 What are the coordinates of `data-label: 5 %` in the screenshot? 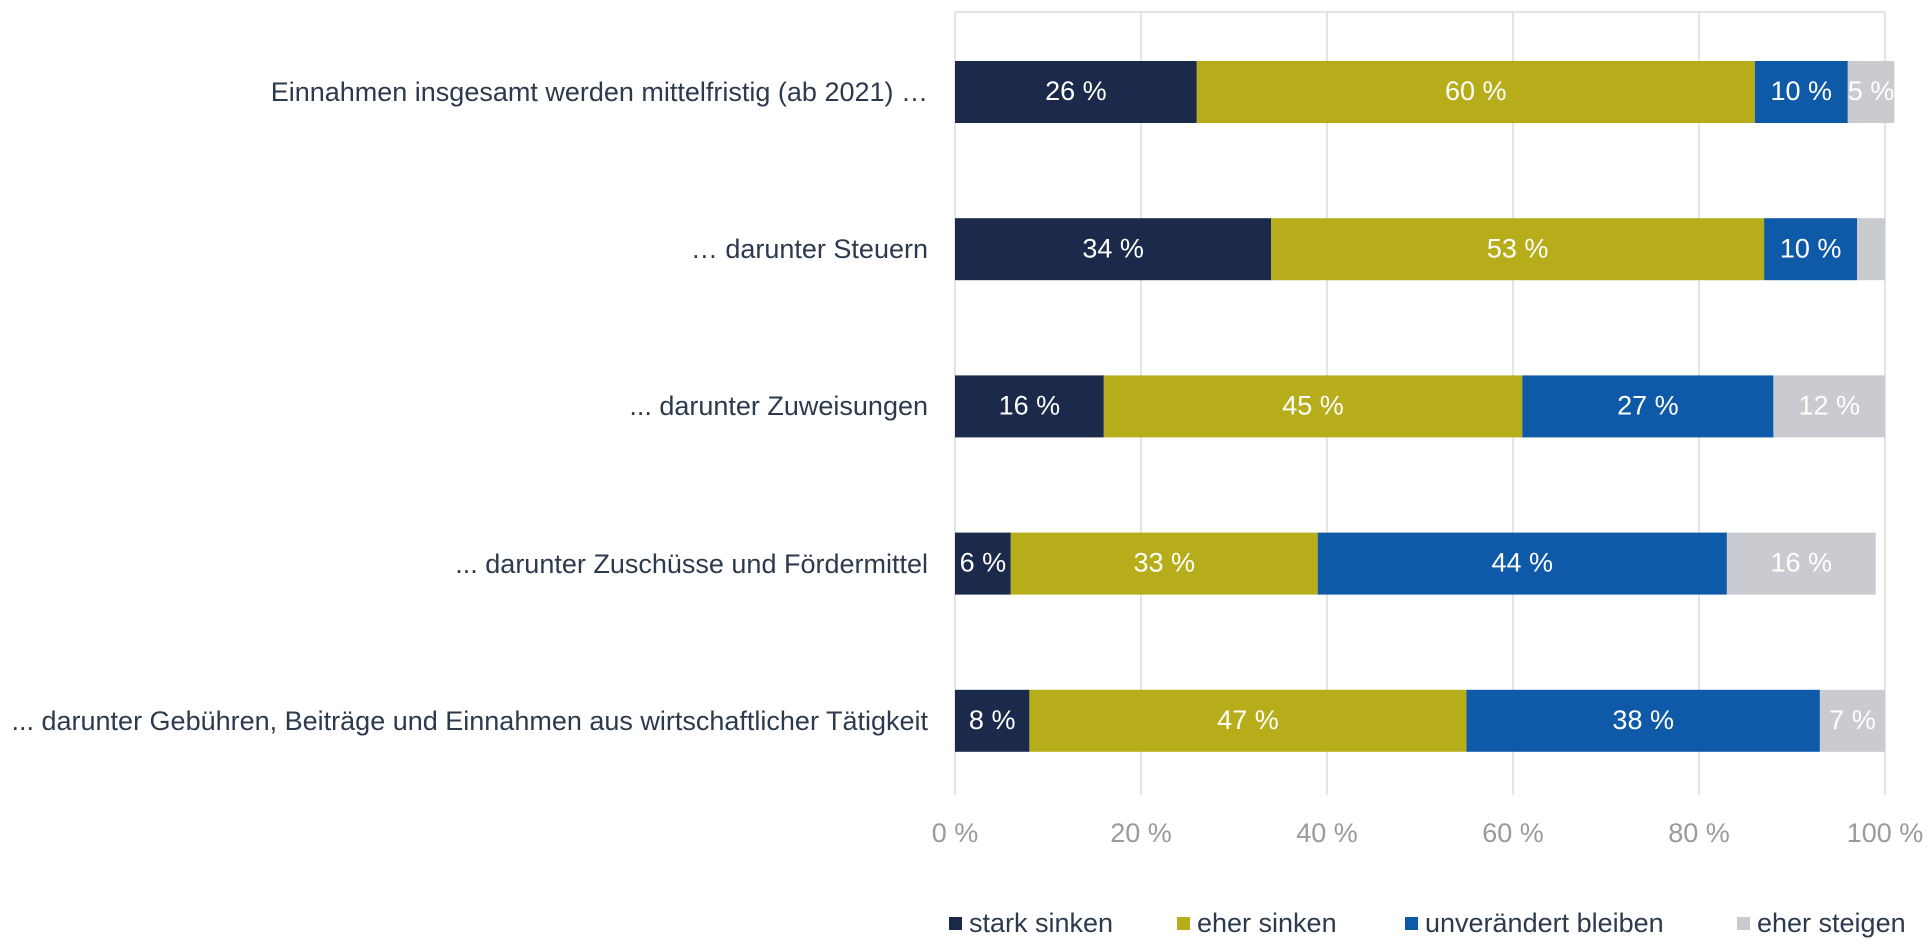 It's located at (1871, 91).